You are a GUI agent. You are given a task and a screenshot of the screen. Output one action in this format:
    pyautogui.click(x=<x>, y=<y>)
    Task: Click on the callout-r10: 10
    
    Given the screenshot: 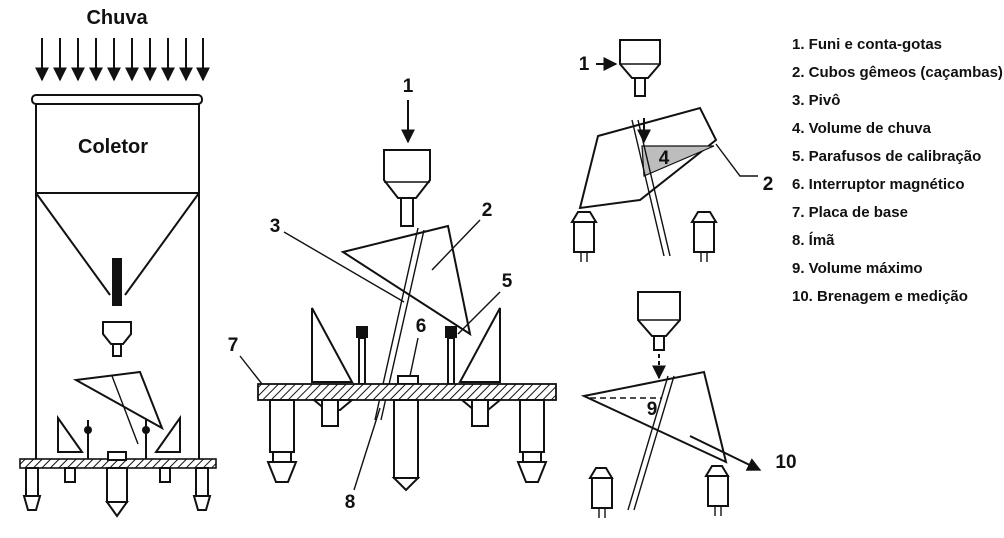 What is the action you would take?
    pyautogui.click(x=785, y=462)
    